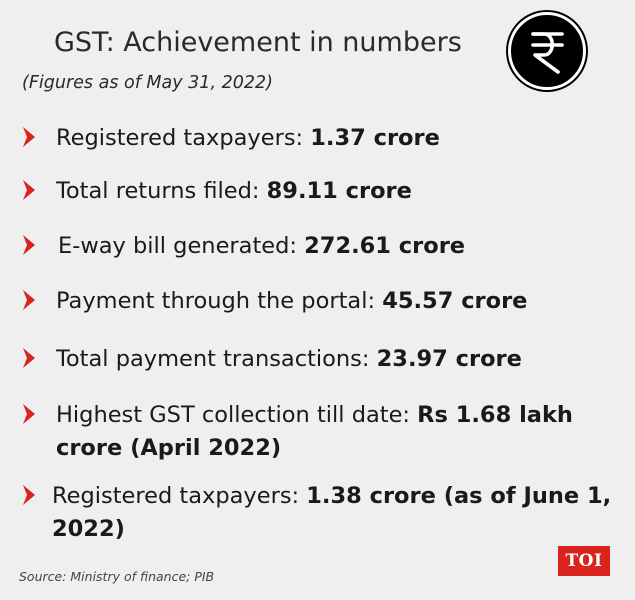 The image size is (635, 600). I want to click on item-value: 89.11 crore, so click(339, 191).